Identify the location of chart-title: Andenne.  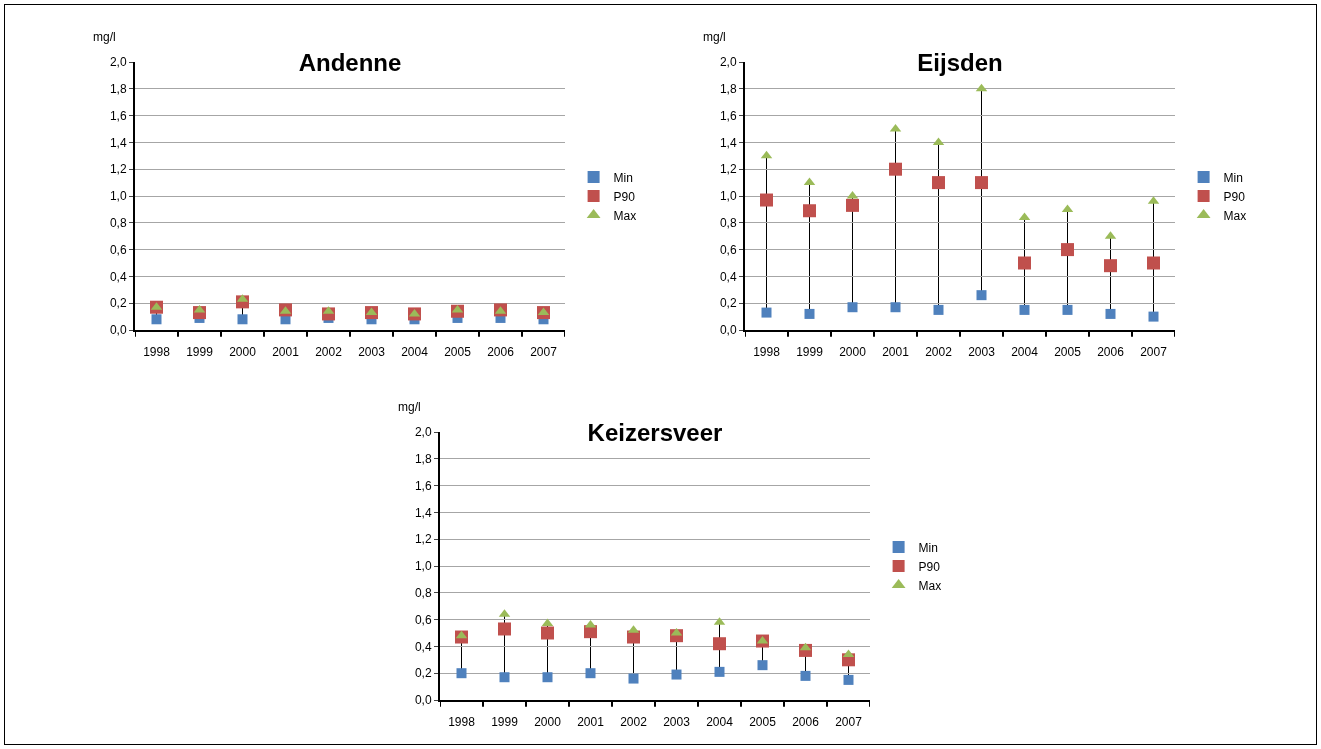
(350, 62).